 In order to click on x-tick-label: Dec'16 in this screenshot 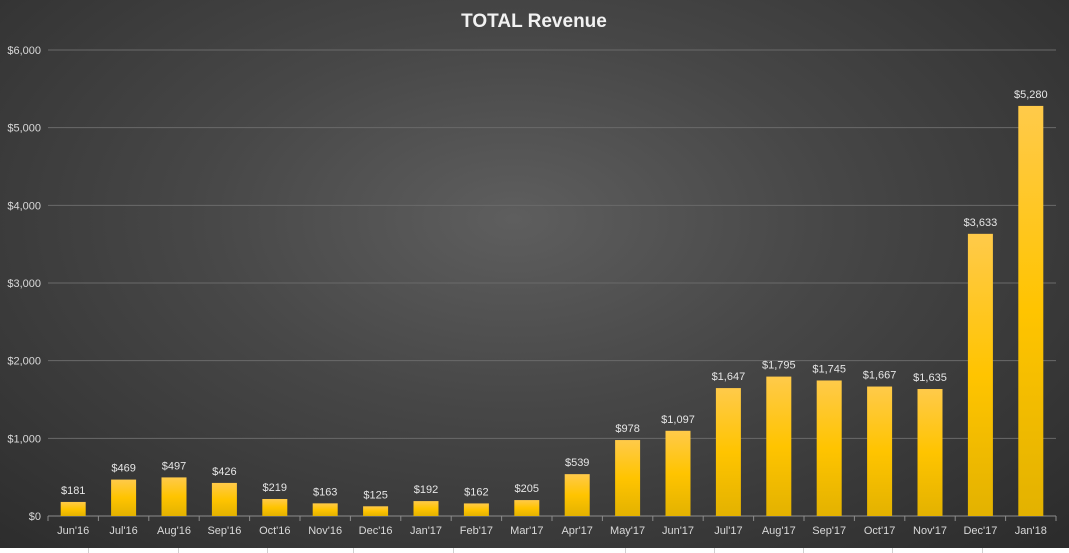, I will do `click(376, 531)`.